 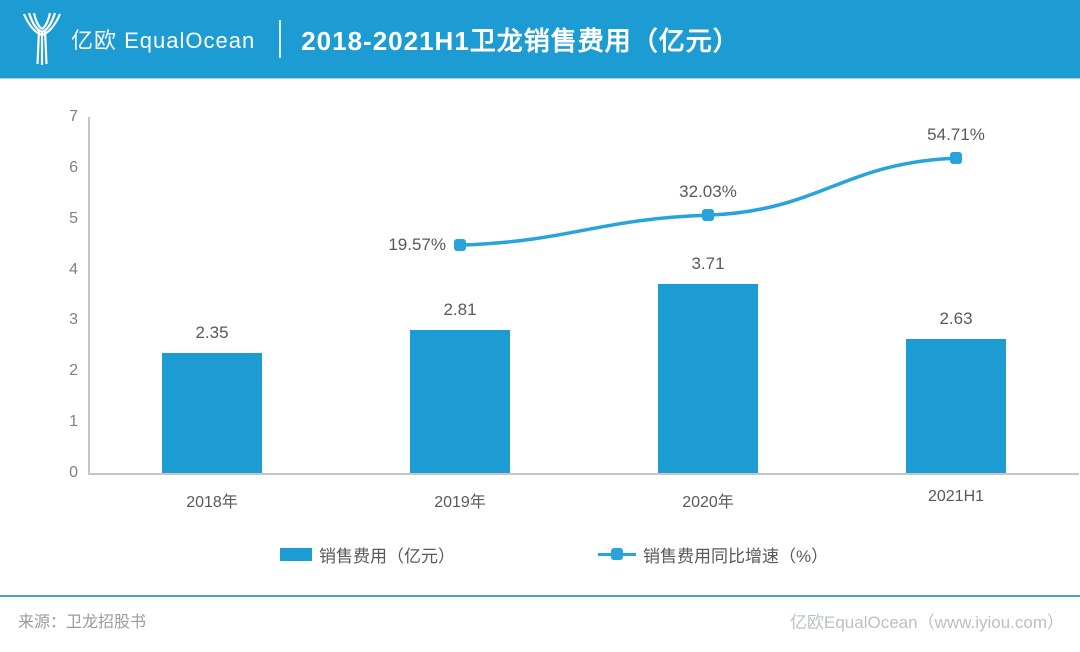 What do you see at coordinates (460, 502) in the screenshot?
I see `x-axis-category-label: 2019年` at bounding box center [460, 502].